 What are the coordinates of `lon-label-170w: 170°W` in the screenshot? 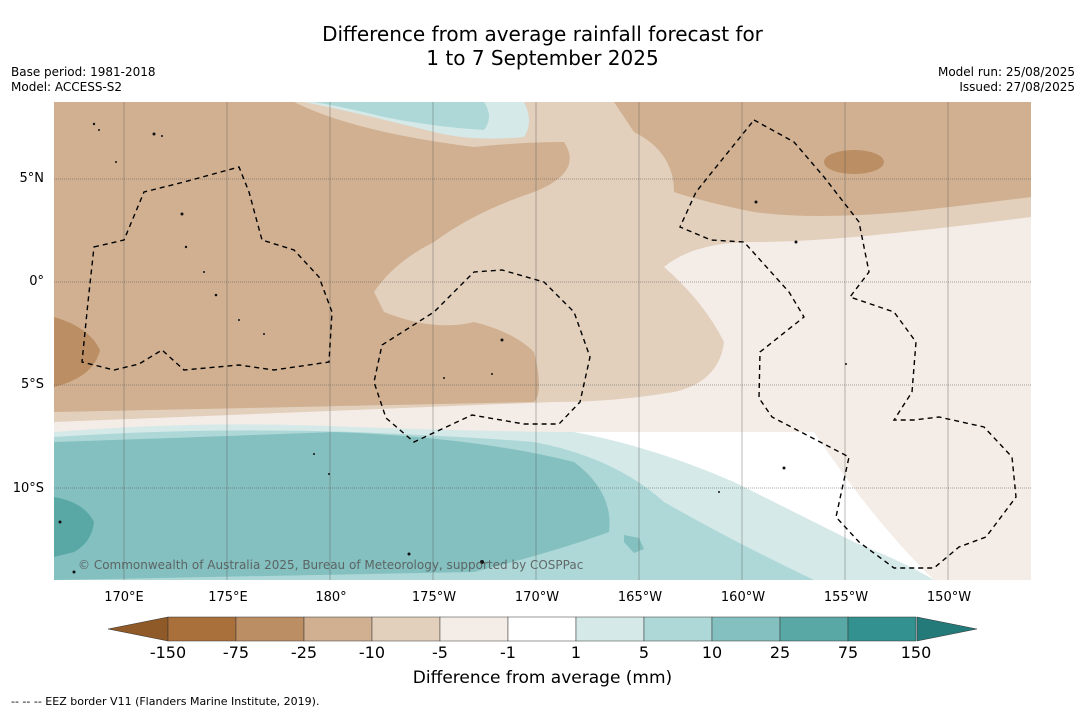 It's located at (537, 597).